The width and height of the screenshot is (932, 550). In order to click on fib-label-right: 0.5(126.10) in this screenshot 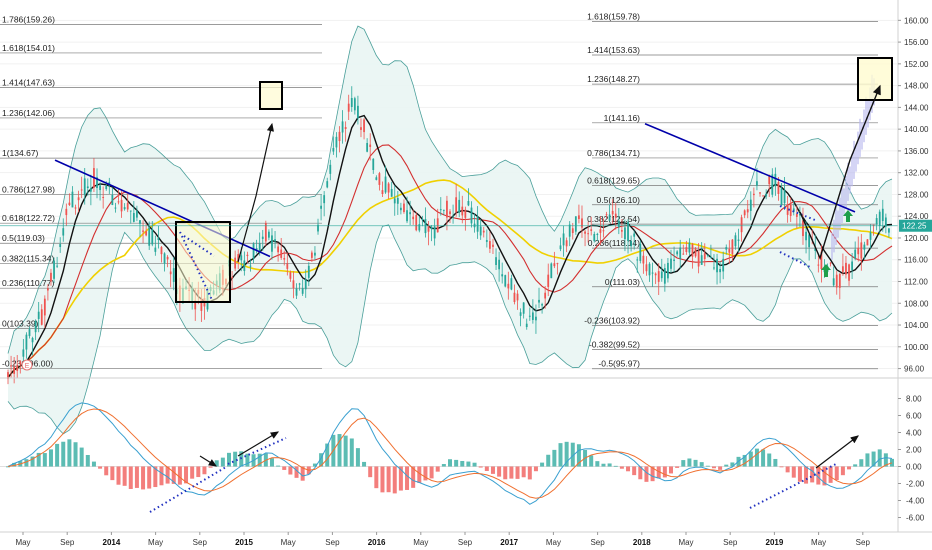, I will do `click(619, 200)`.